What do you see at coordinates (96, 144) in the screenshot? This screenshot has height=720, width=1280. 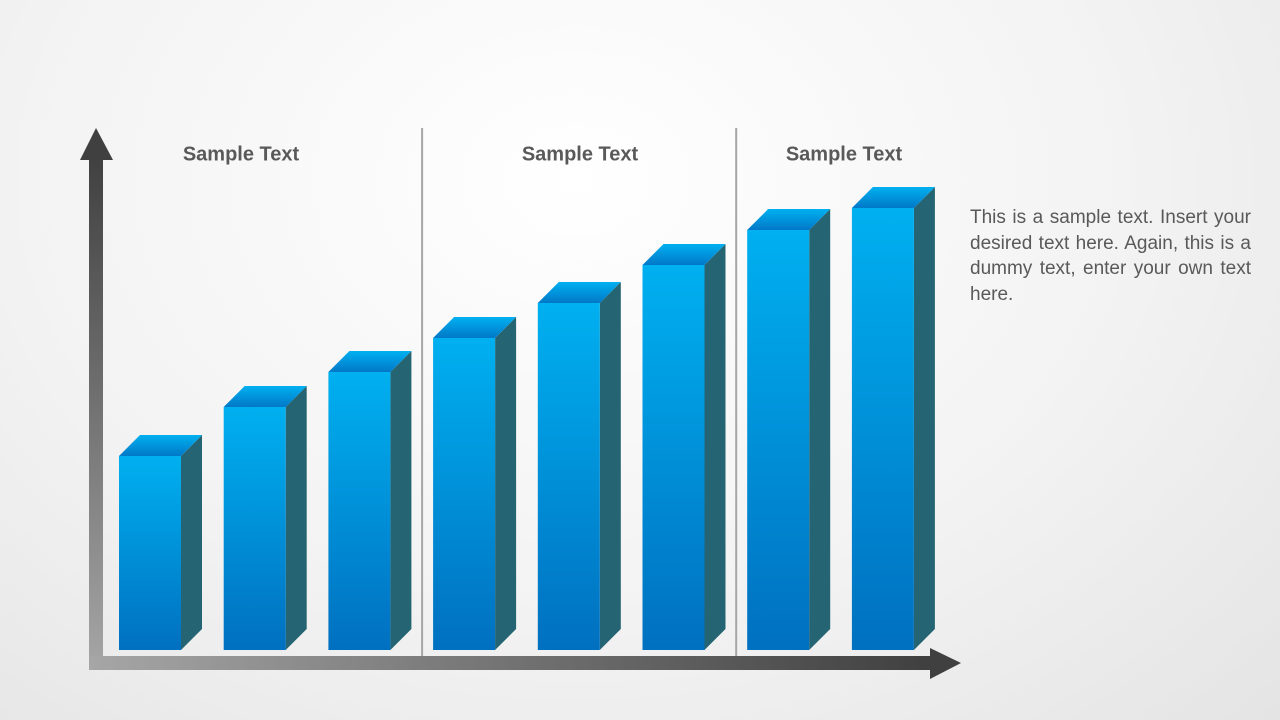 I see `y-axis-arrow` at bounding box center [96, 144].